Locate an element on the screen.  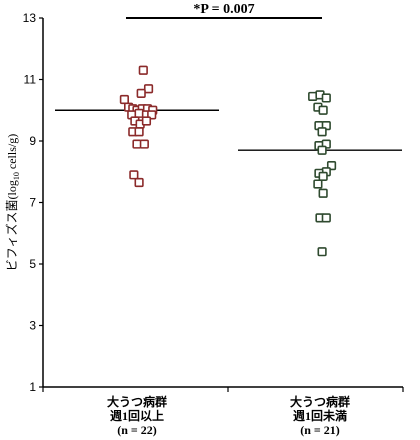
y-tick-label: 13 is located at coordinates (30, 18).